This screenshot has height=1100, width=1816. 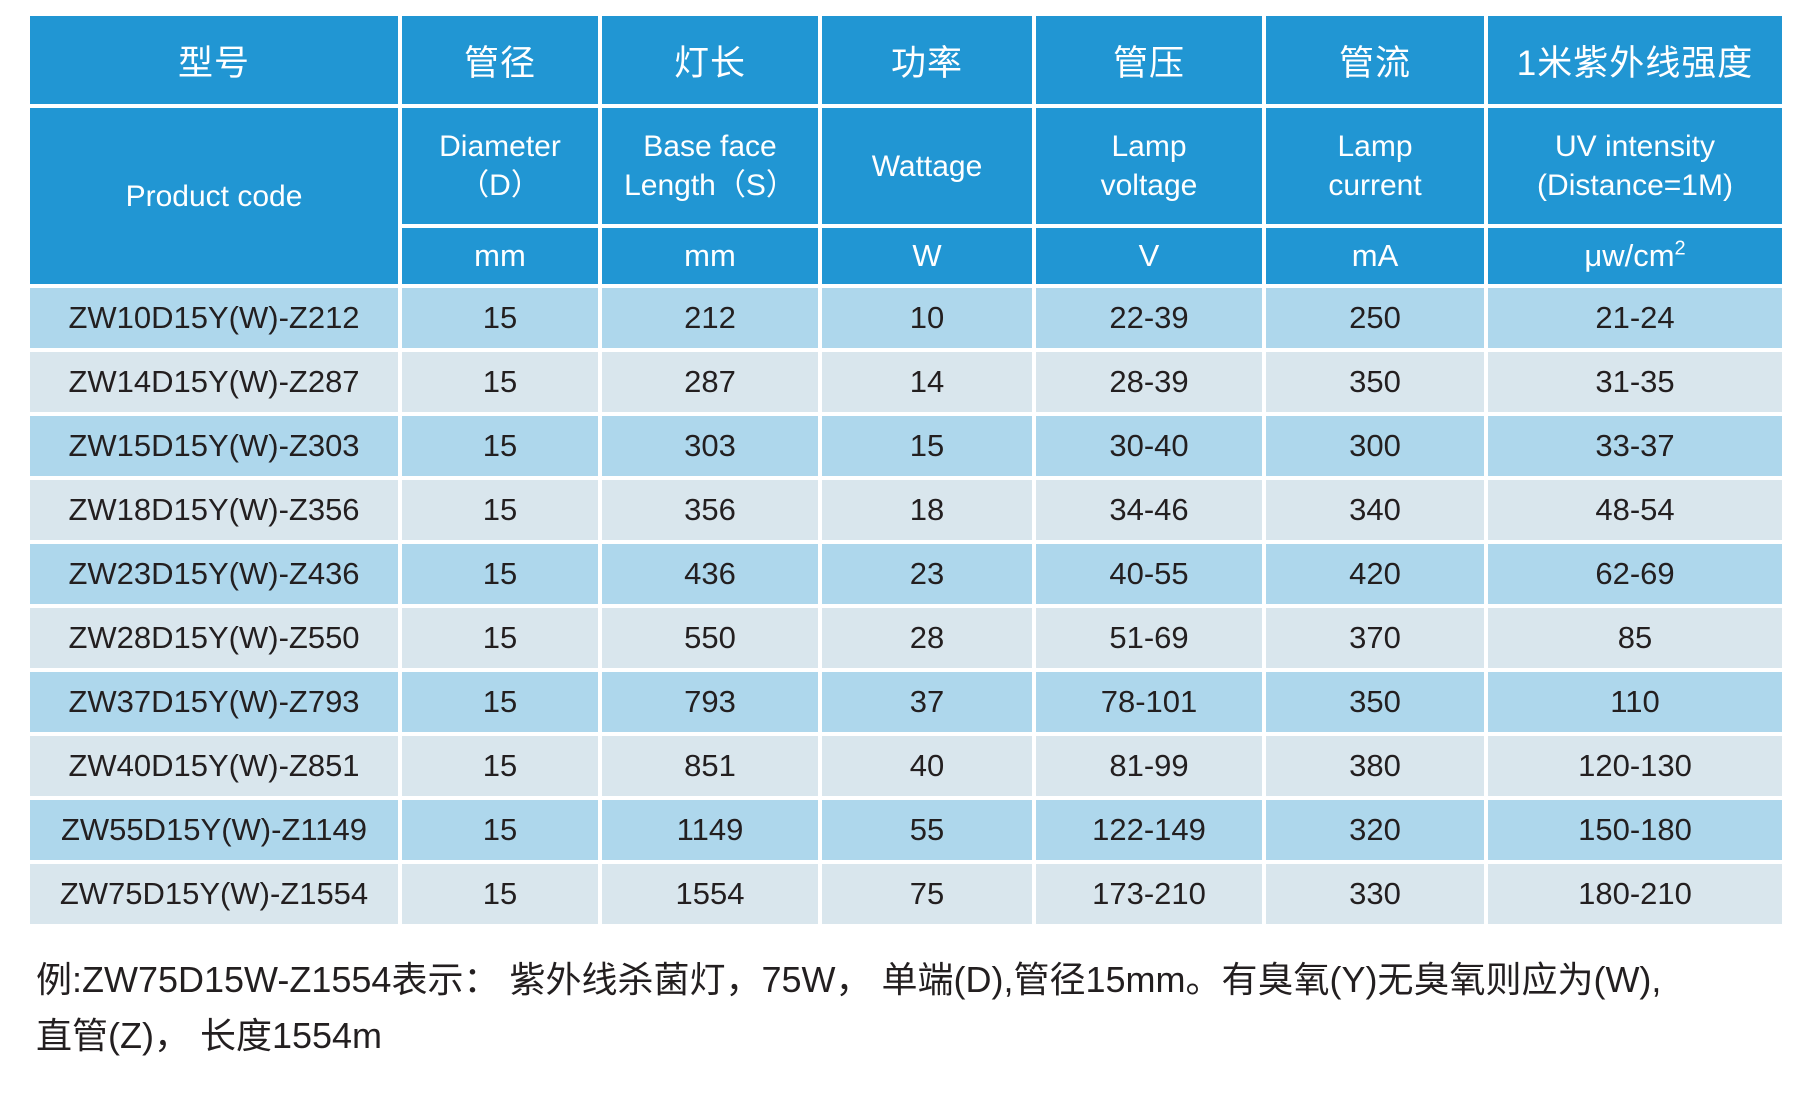 What do you see at coordinates (1149, 638) in the screenshot?
I see `cell-voltage: 51-69` at bounding box center [1149, 638].